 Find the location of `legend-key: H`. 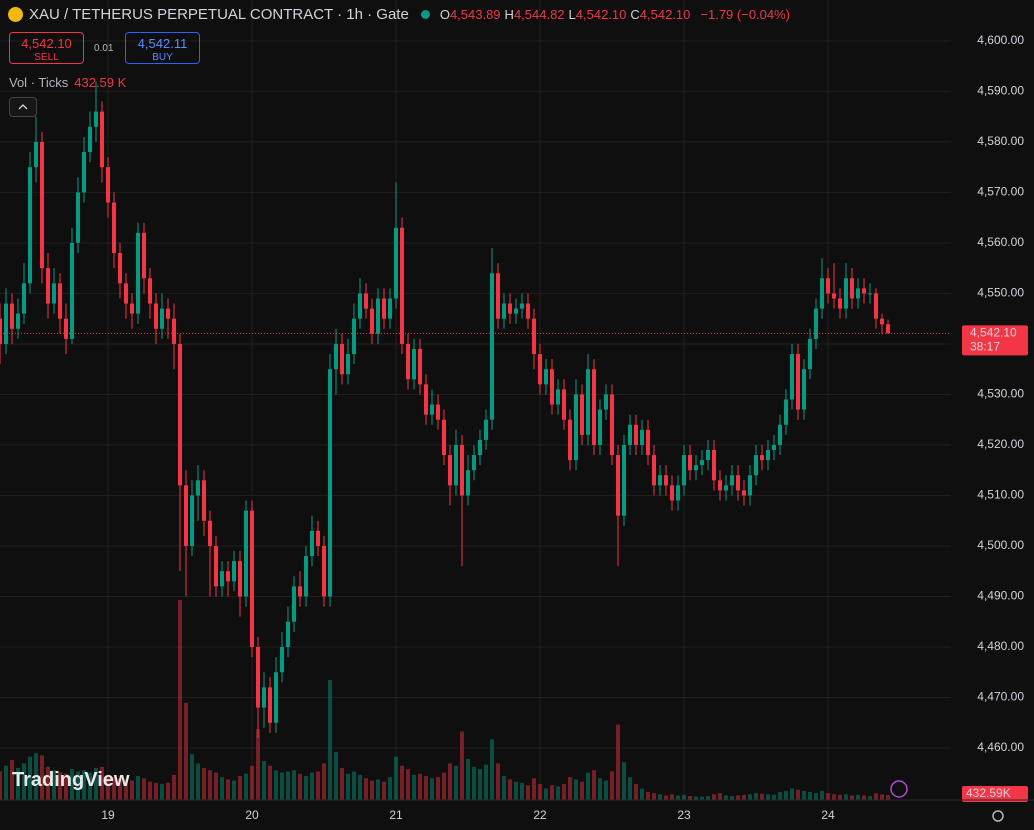

legend-key: H is located at coordinates (509, 14).